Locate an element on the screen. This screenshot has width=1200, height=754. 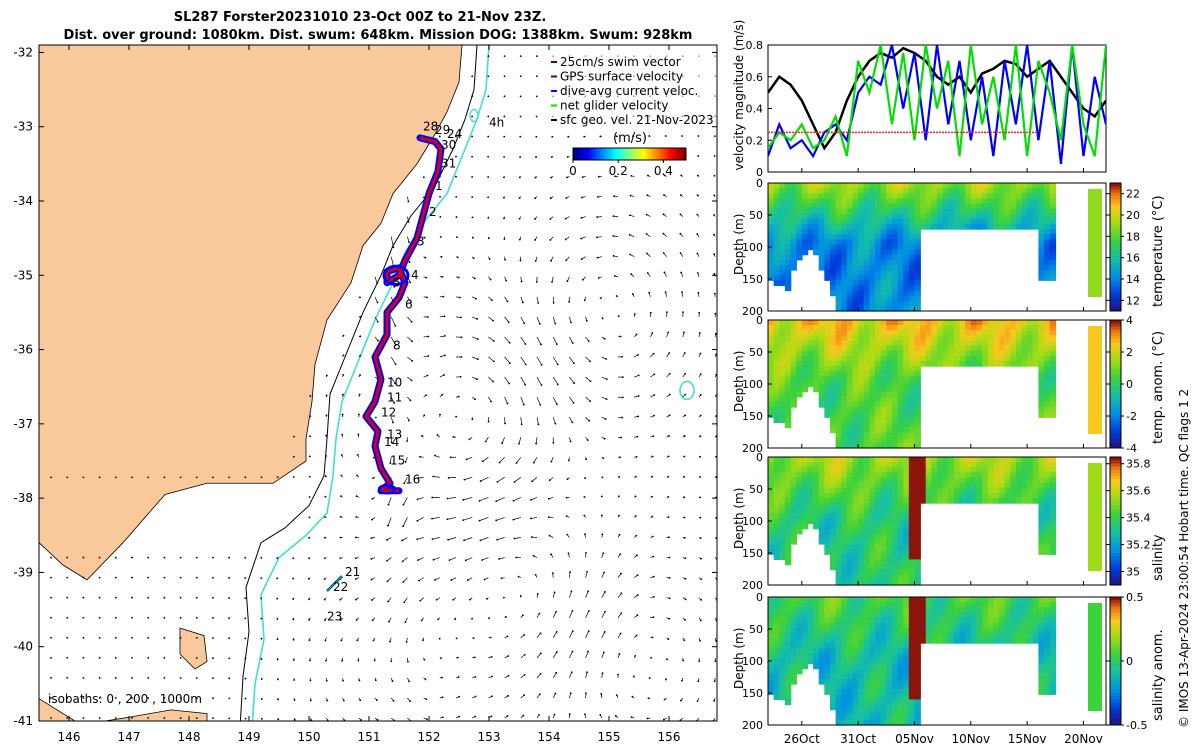
track-day-label: 8 is located at coordinates (397, 346).